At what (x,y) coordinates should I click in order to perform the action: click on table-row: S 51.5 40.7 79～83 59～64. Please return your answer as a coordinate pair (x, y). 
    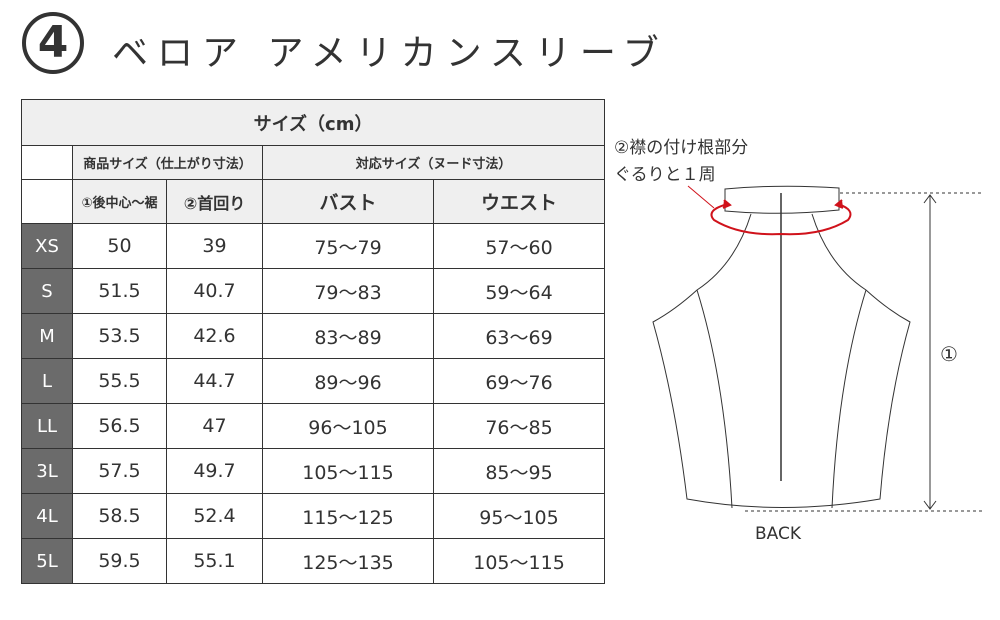
    Looking at the image, I should click on (313, 291).